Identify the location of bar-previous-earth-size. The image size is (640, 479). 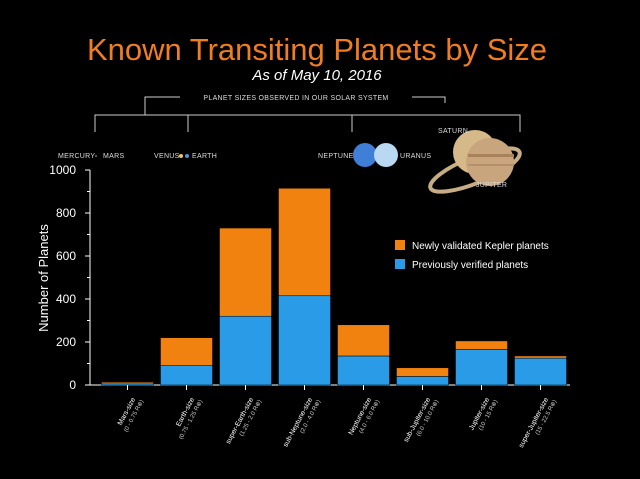
(186, 375).